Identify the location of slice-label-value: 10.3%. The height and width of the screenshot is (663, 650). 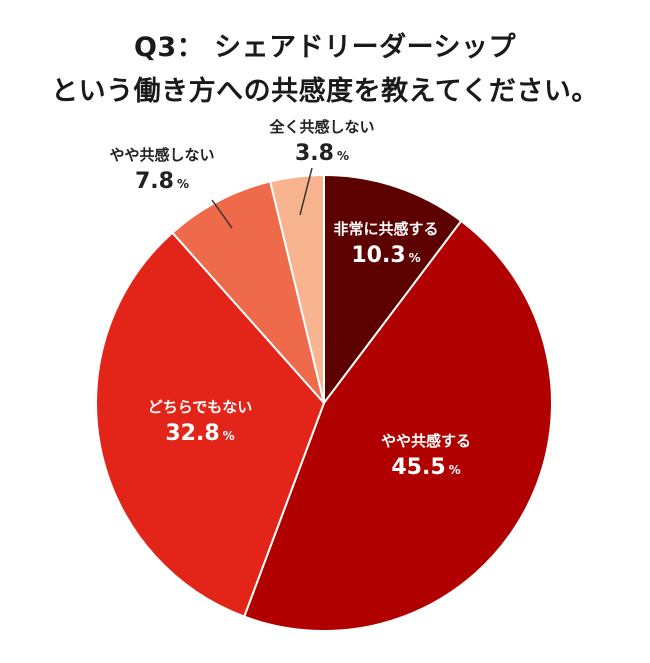
(385, 255).